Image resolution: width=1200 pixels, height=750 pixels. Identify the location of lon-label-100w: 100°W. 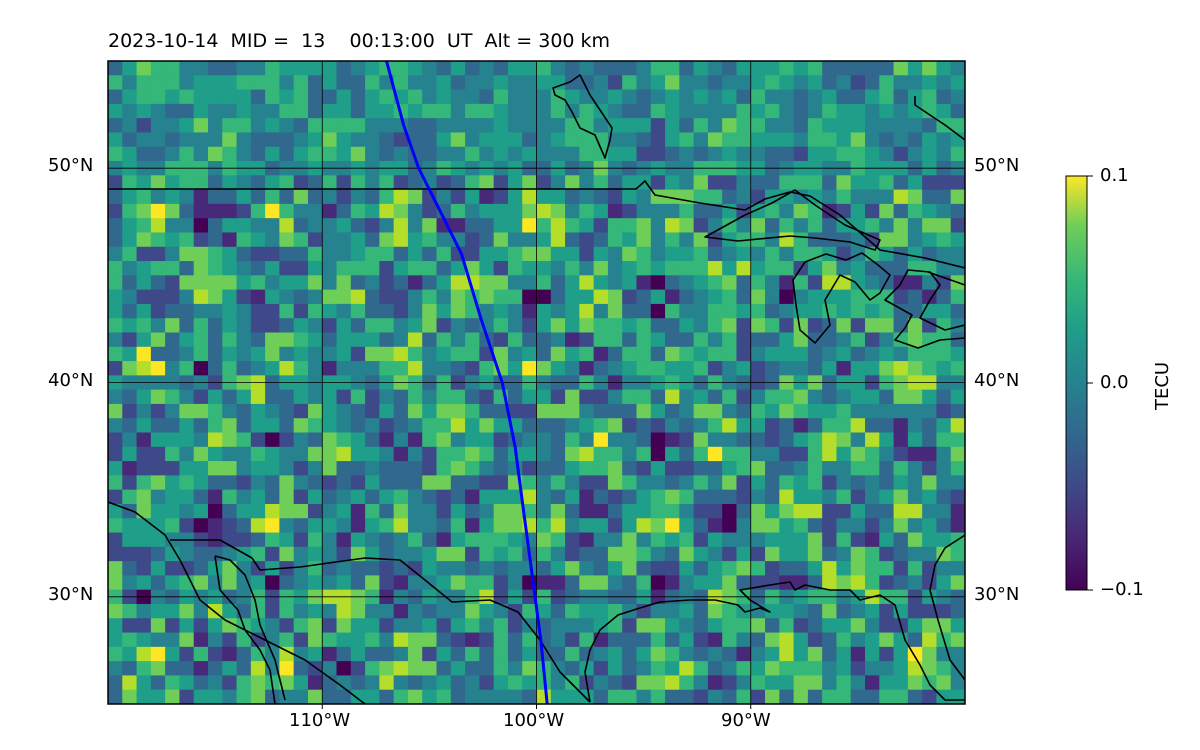
(534, 720).